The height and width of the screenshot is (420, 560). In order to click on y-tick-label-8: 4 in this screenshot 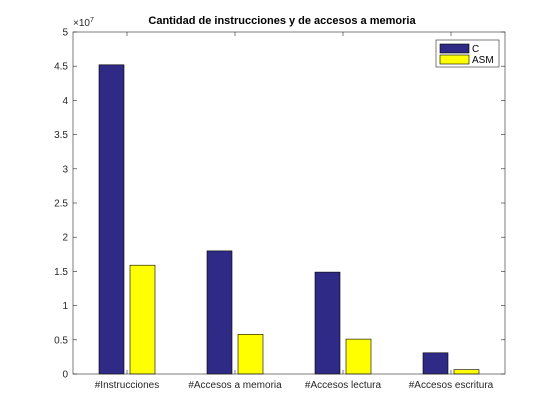, I will do `click(65, 101)`.